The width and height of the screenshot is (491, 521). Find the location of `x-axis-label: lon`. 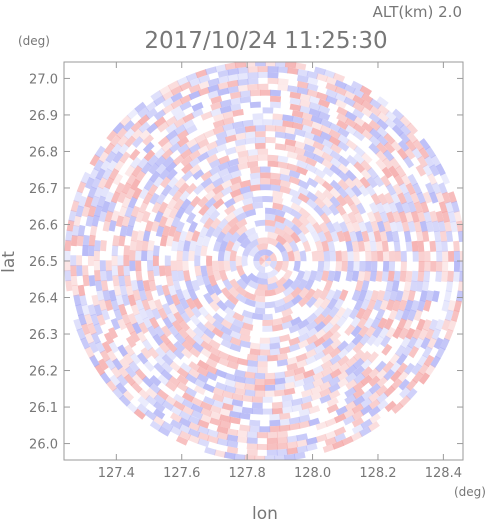

x-axis-label: lon is located at coordinates (265, 512).